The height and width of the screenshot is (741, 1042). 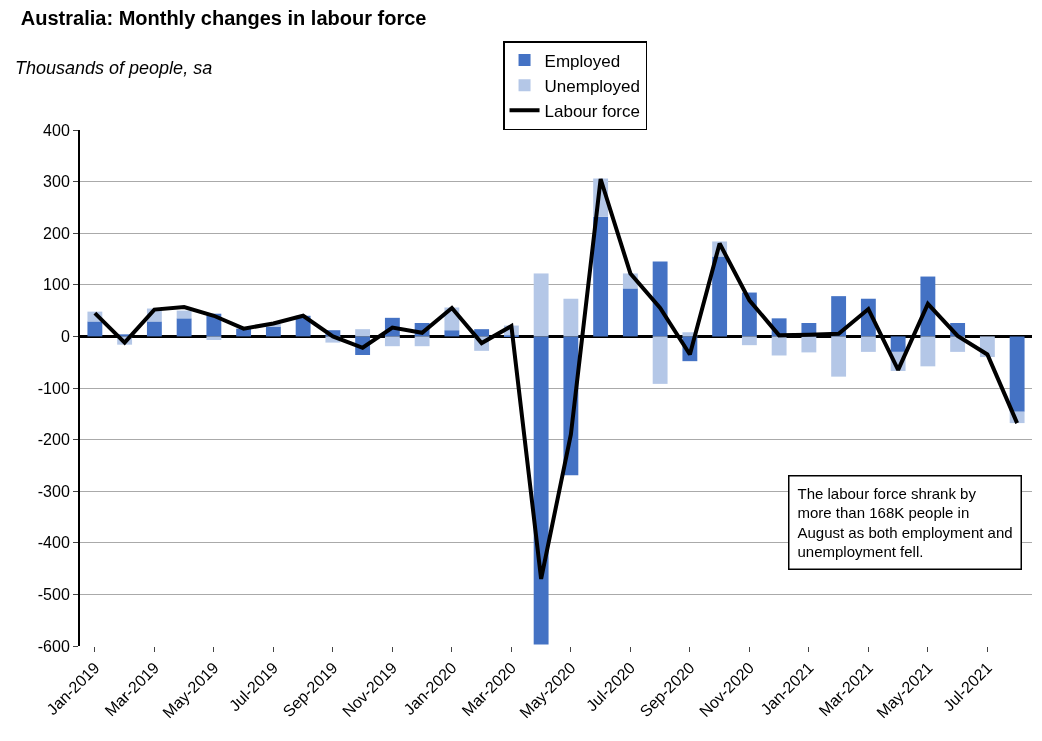 What do you see at coordinates (53, 646) in the screenshot?
I see `y-tick-label: -600` at bounding box center [53, 646].